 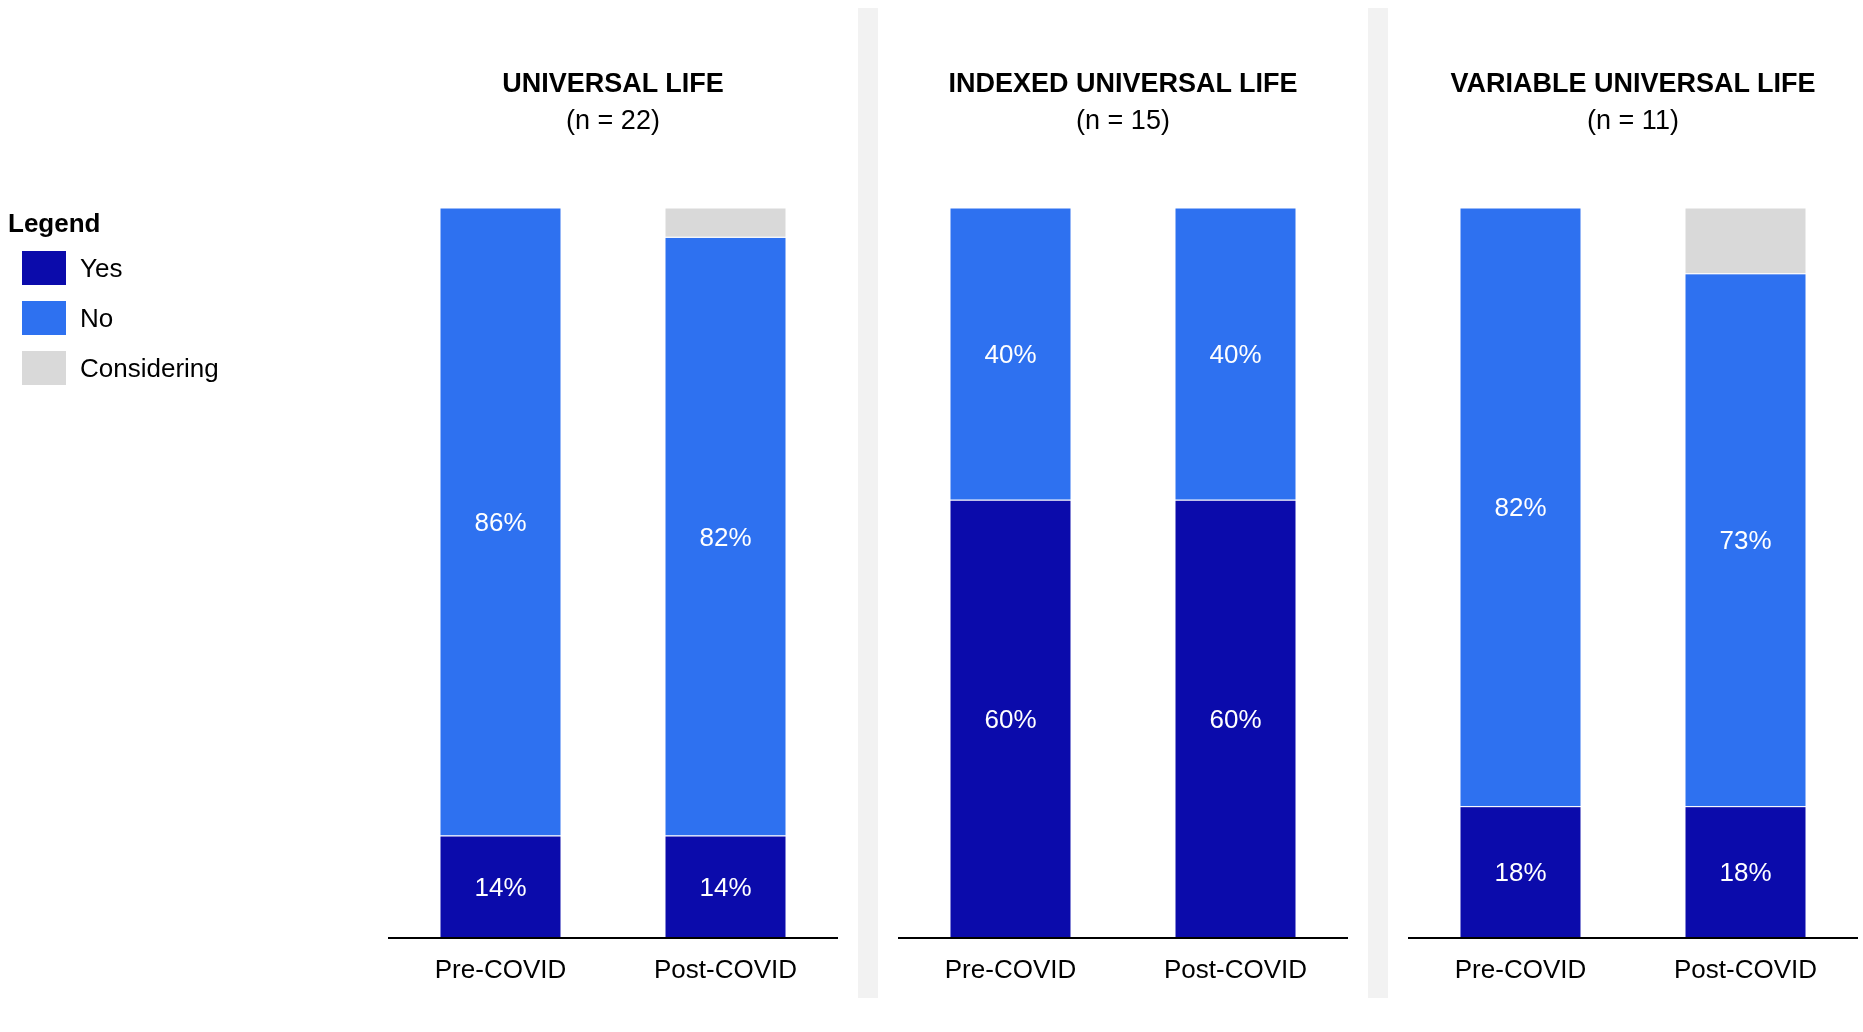 What do you see at coordinates (500, 521) in the screenshot?
I see `data-label: 86%` at bounding box center [500, 521].